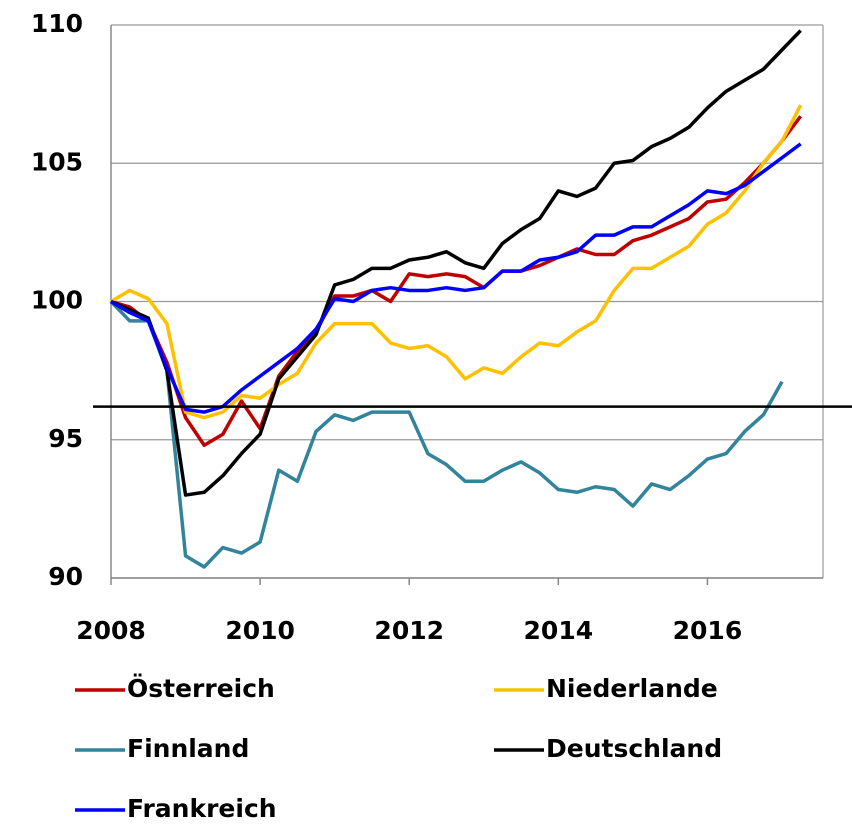  Describe the element at coordinates (634, 748) in the screenshot. I see `legend-label: Deutschland` at that location.